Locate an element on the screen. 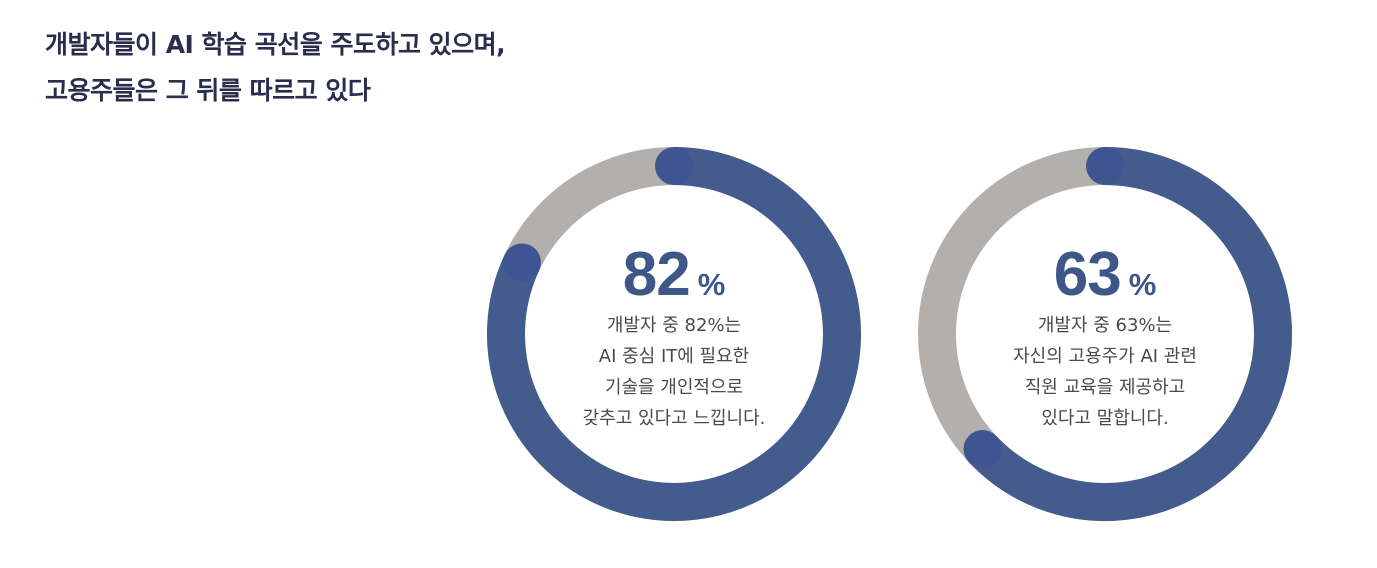 The height and width of the screenshot is (568, 1377). donut-82-value: 82% is located at coordinates (674, 275).